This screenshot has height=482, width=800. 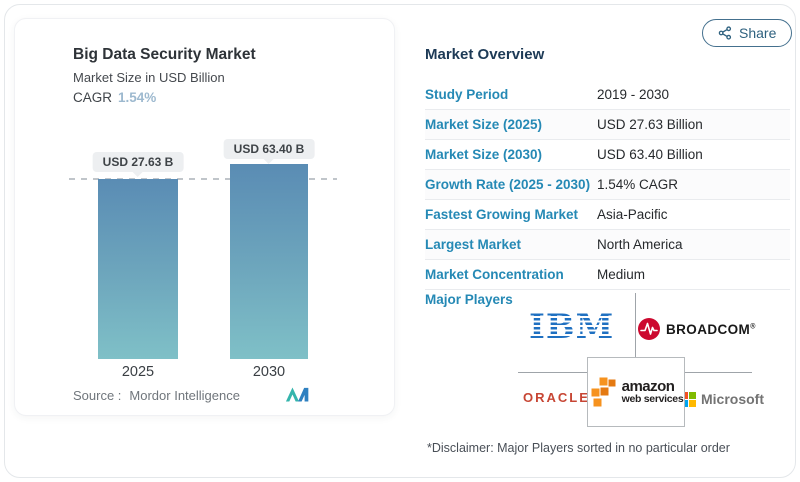 I want to click on row-value: 1.54% CAGR, so click(x=638, y=184).